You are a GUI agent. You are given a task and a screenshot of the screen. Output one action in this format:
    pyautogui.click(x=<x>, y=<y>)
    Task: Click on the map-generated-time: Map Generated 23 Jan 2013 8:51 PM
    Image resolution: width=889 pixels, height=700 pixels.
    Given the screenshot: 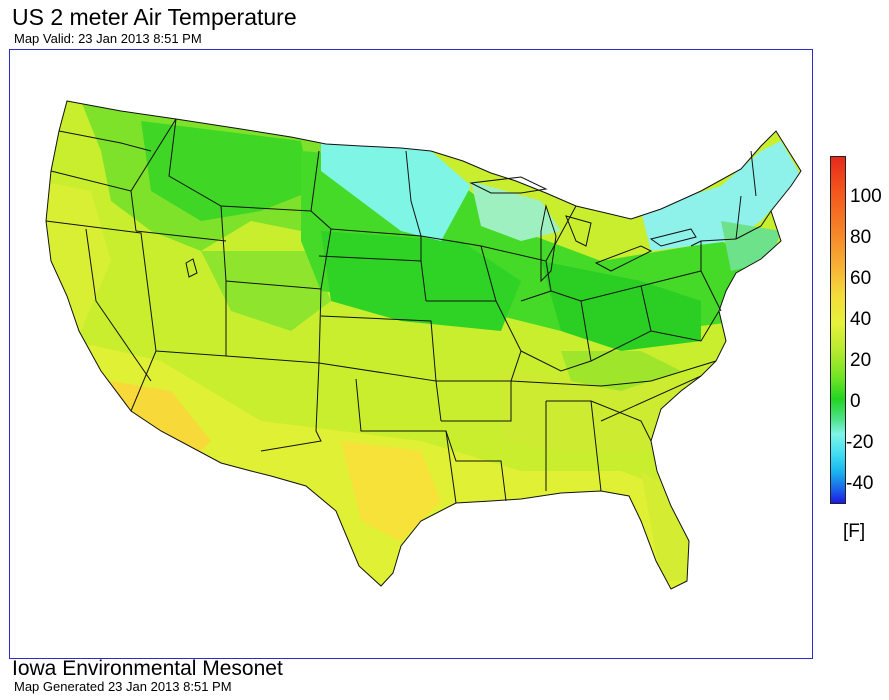 What is the action you would take?
    pyautogui.click(x=123, y=686)
    